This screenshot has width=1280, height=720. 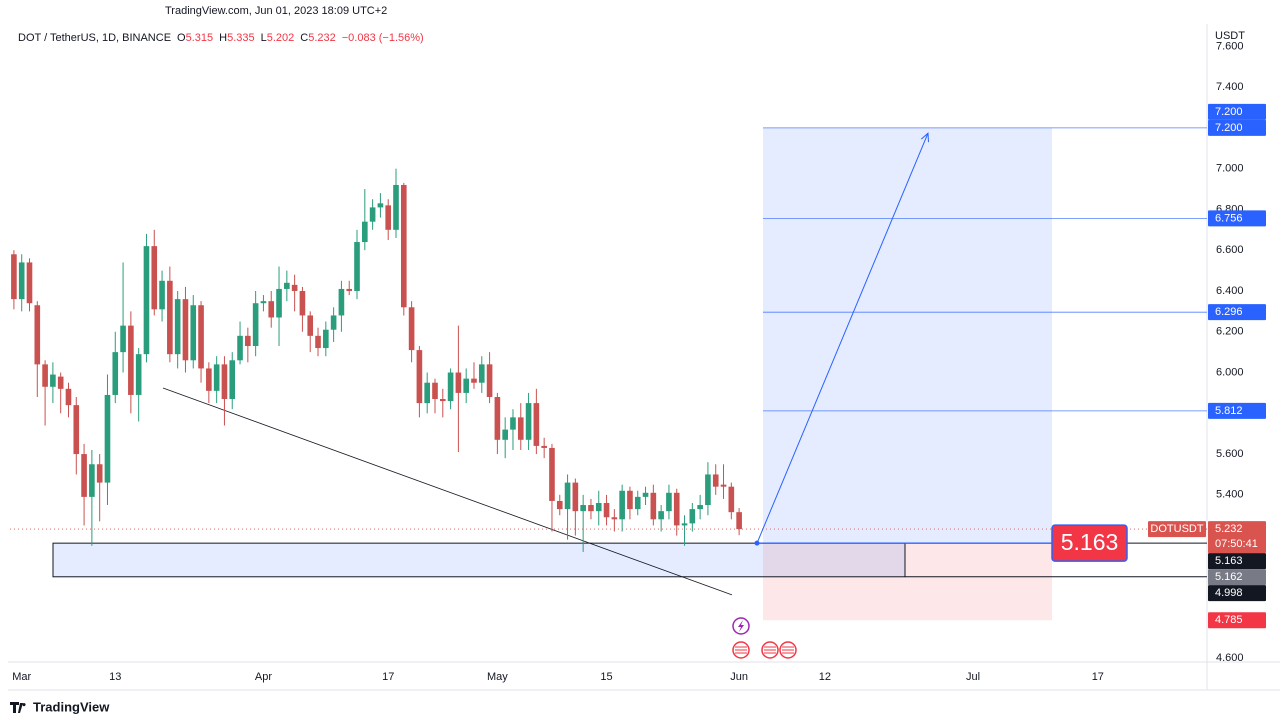 I want to click on brand-logo, so click(x=18, y=707).